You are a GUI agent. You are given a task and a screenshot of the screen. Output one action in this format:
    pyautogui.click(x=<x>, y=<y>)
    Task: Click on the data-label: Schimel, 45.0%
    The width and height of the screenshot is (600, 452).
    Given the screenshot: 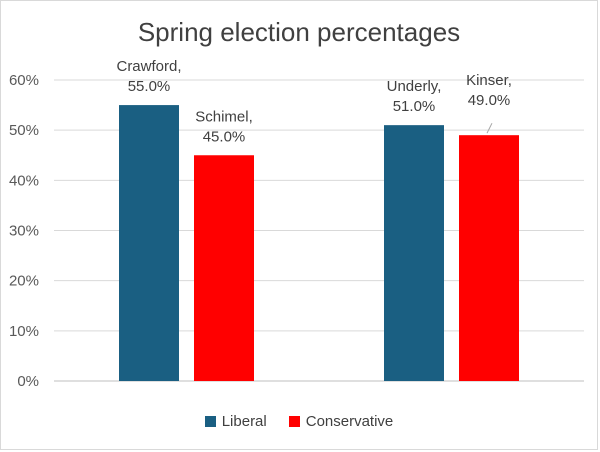 What is the action you would take?
    pyautogui.click(x=224, y=126)
    